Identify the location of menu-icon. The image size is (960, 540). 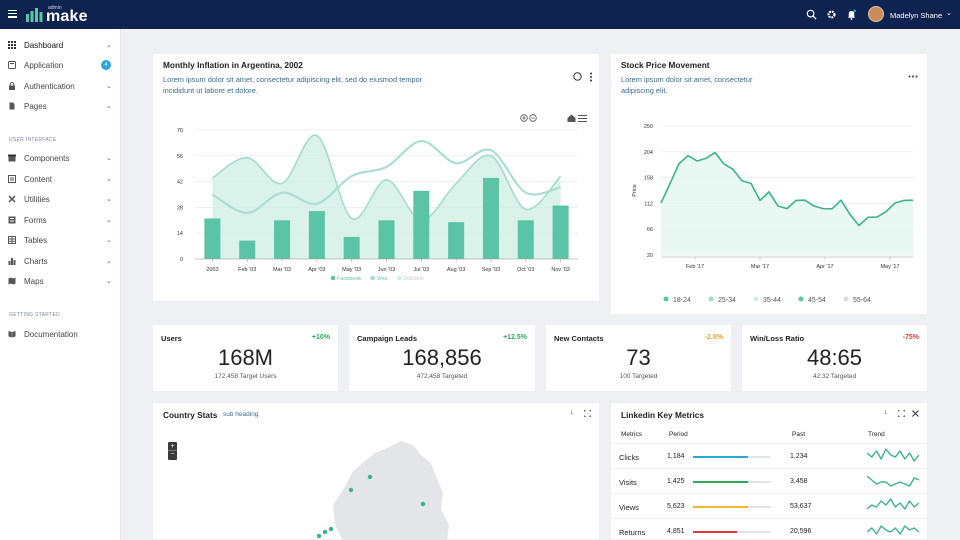
(12, 14).